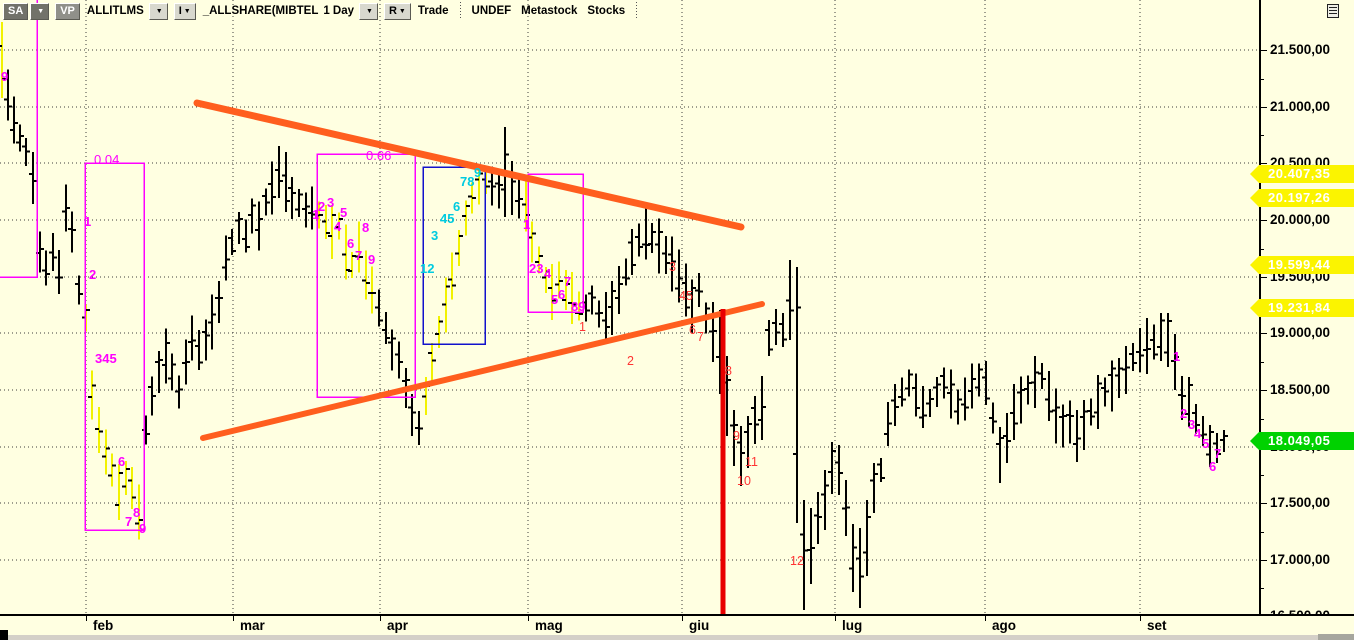  What do you see at coordinates (67, 11) in the screenshot?
I see `vp-button: VP` at bounding box center [67, 11].